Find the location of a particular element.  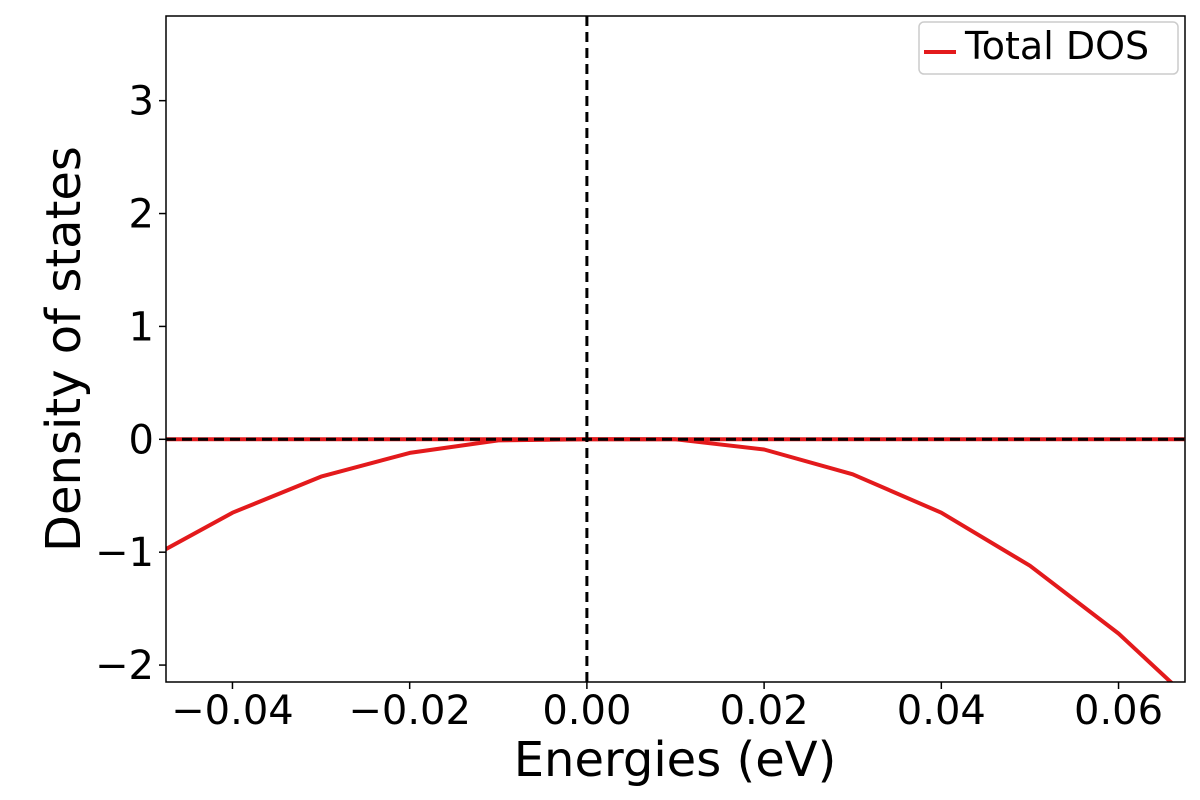

y-tick-label: 2 is located at coordinates (141, 215).